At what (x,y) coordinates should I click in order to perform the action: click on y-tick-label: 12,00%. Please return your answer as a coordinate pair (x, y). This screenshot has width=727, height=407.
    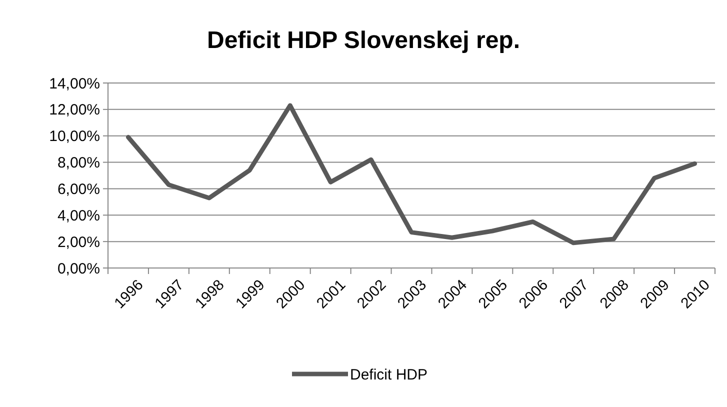
    Looking at the image, I should click on (74, 110).